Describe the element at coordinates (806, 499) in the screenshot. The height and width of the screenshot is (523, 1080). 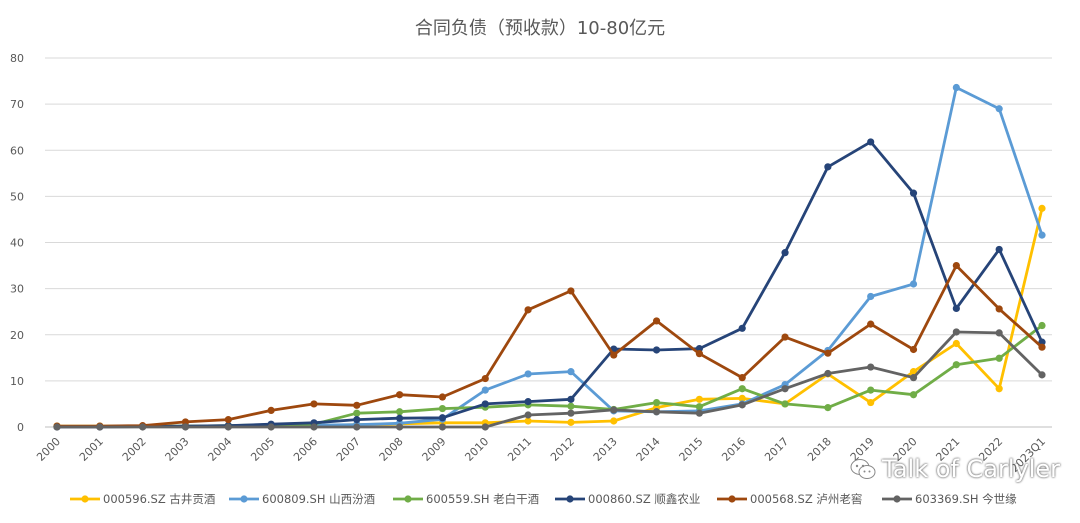
I see `legend-label: 000568.SZ 泸州老窖` at that location.